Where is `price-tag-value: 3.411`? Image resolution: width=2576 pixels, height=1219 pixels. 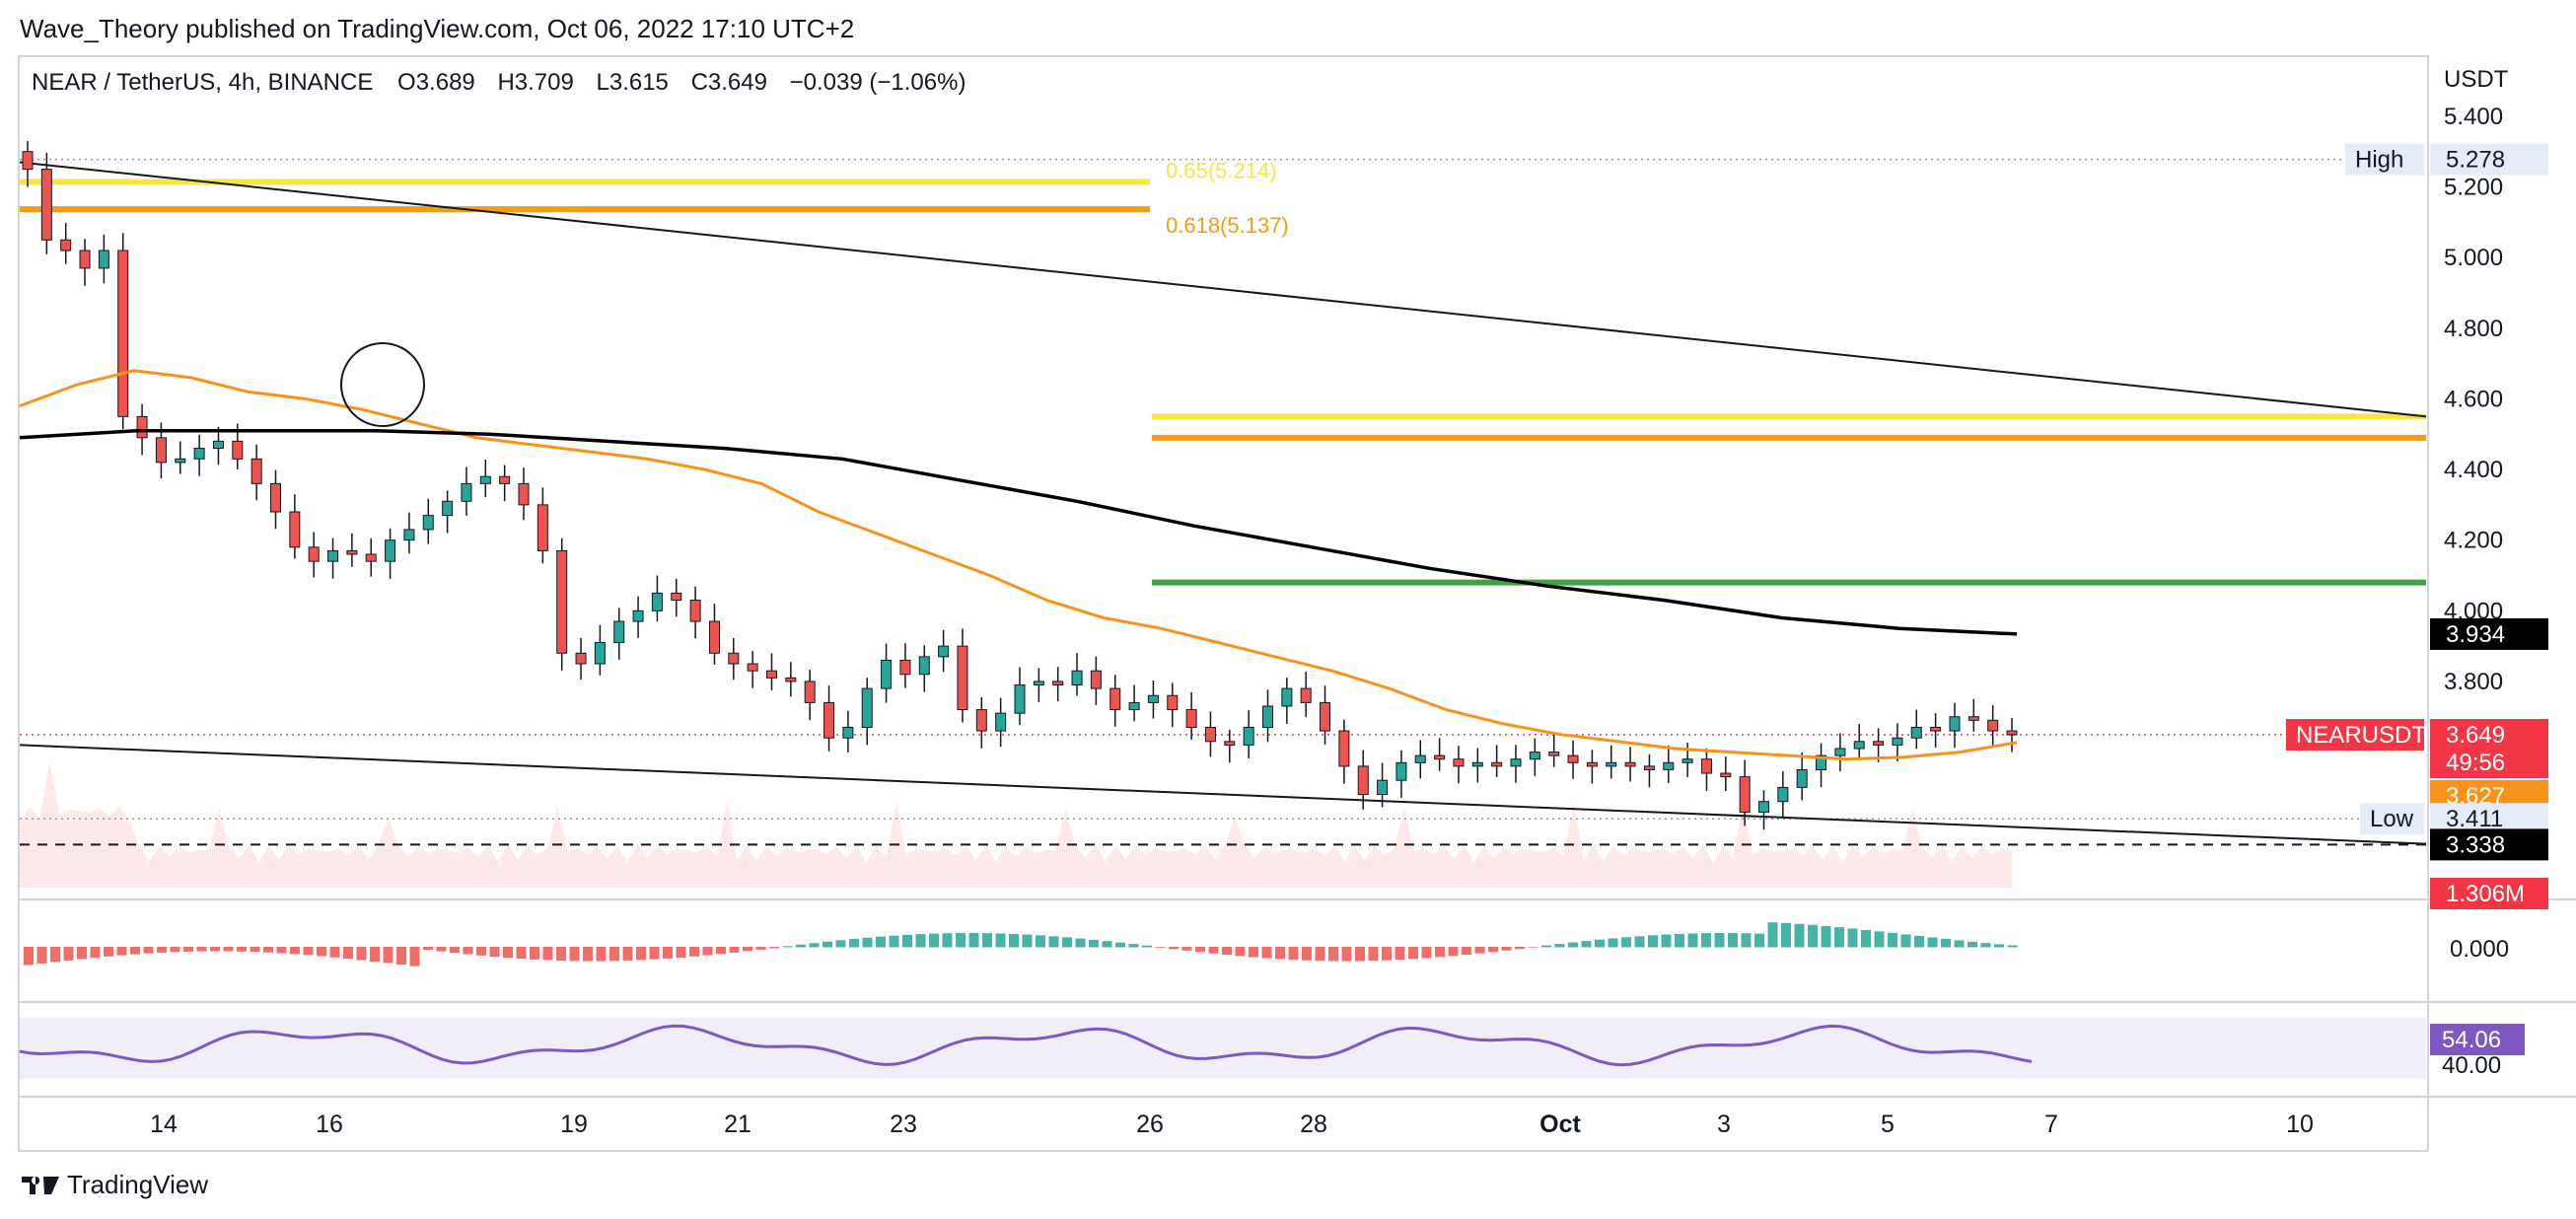
price-tag-value: 3.411 is located at coordinates (2474, 819).